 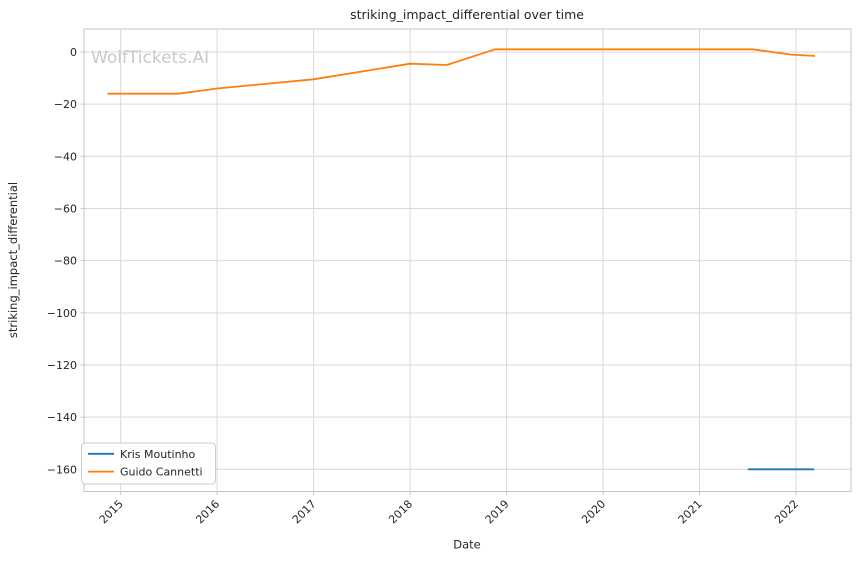 What do you see at coordinates (461, 71) in the screenshot?
I see `series-line-guido-cannetti` at bounding box center [461, 71].